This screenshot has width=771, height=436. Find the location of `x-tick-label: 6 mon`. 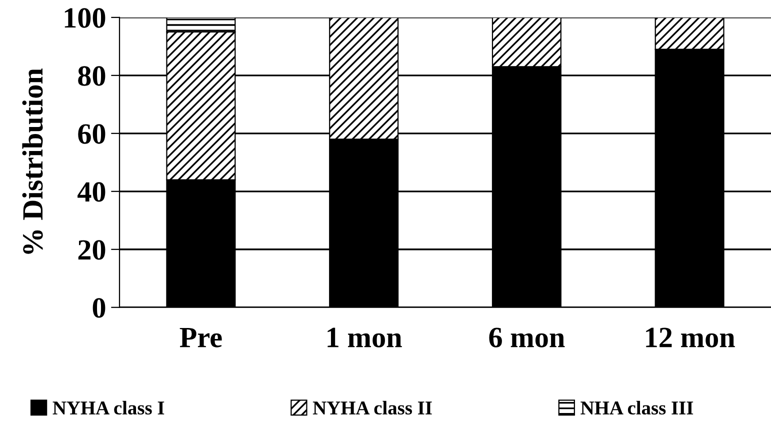

x-tick-label: 6 mon is located at coordinates (527, 338).